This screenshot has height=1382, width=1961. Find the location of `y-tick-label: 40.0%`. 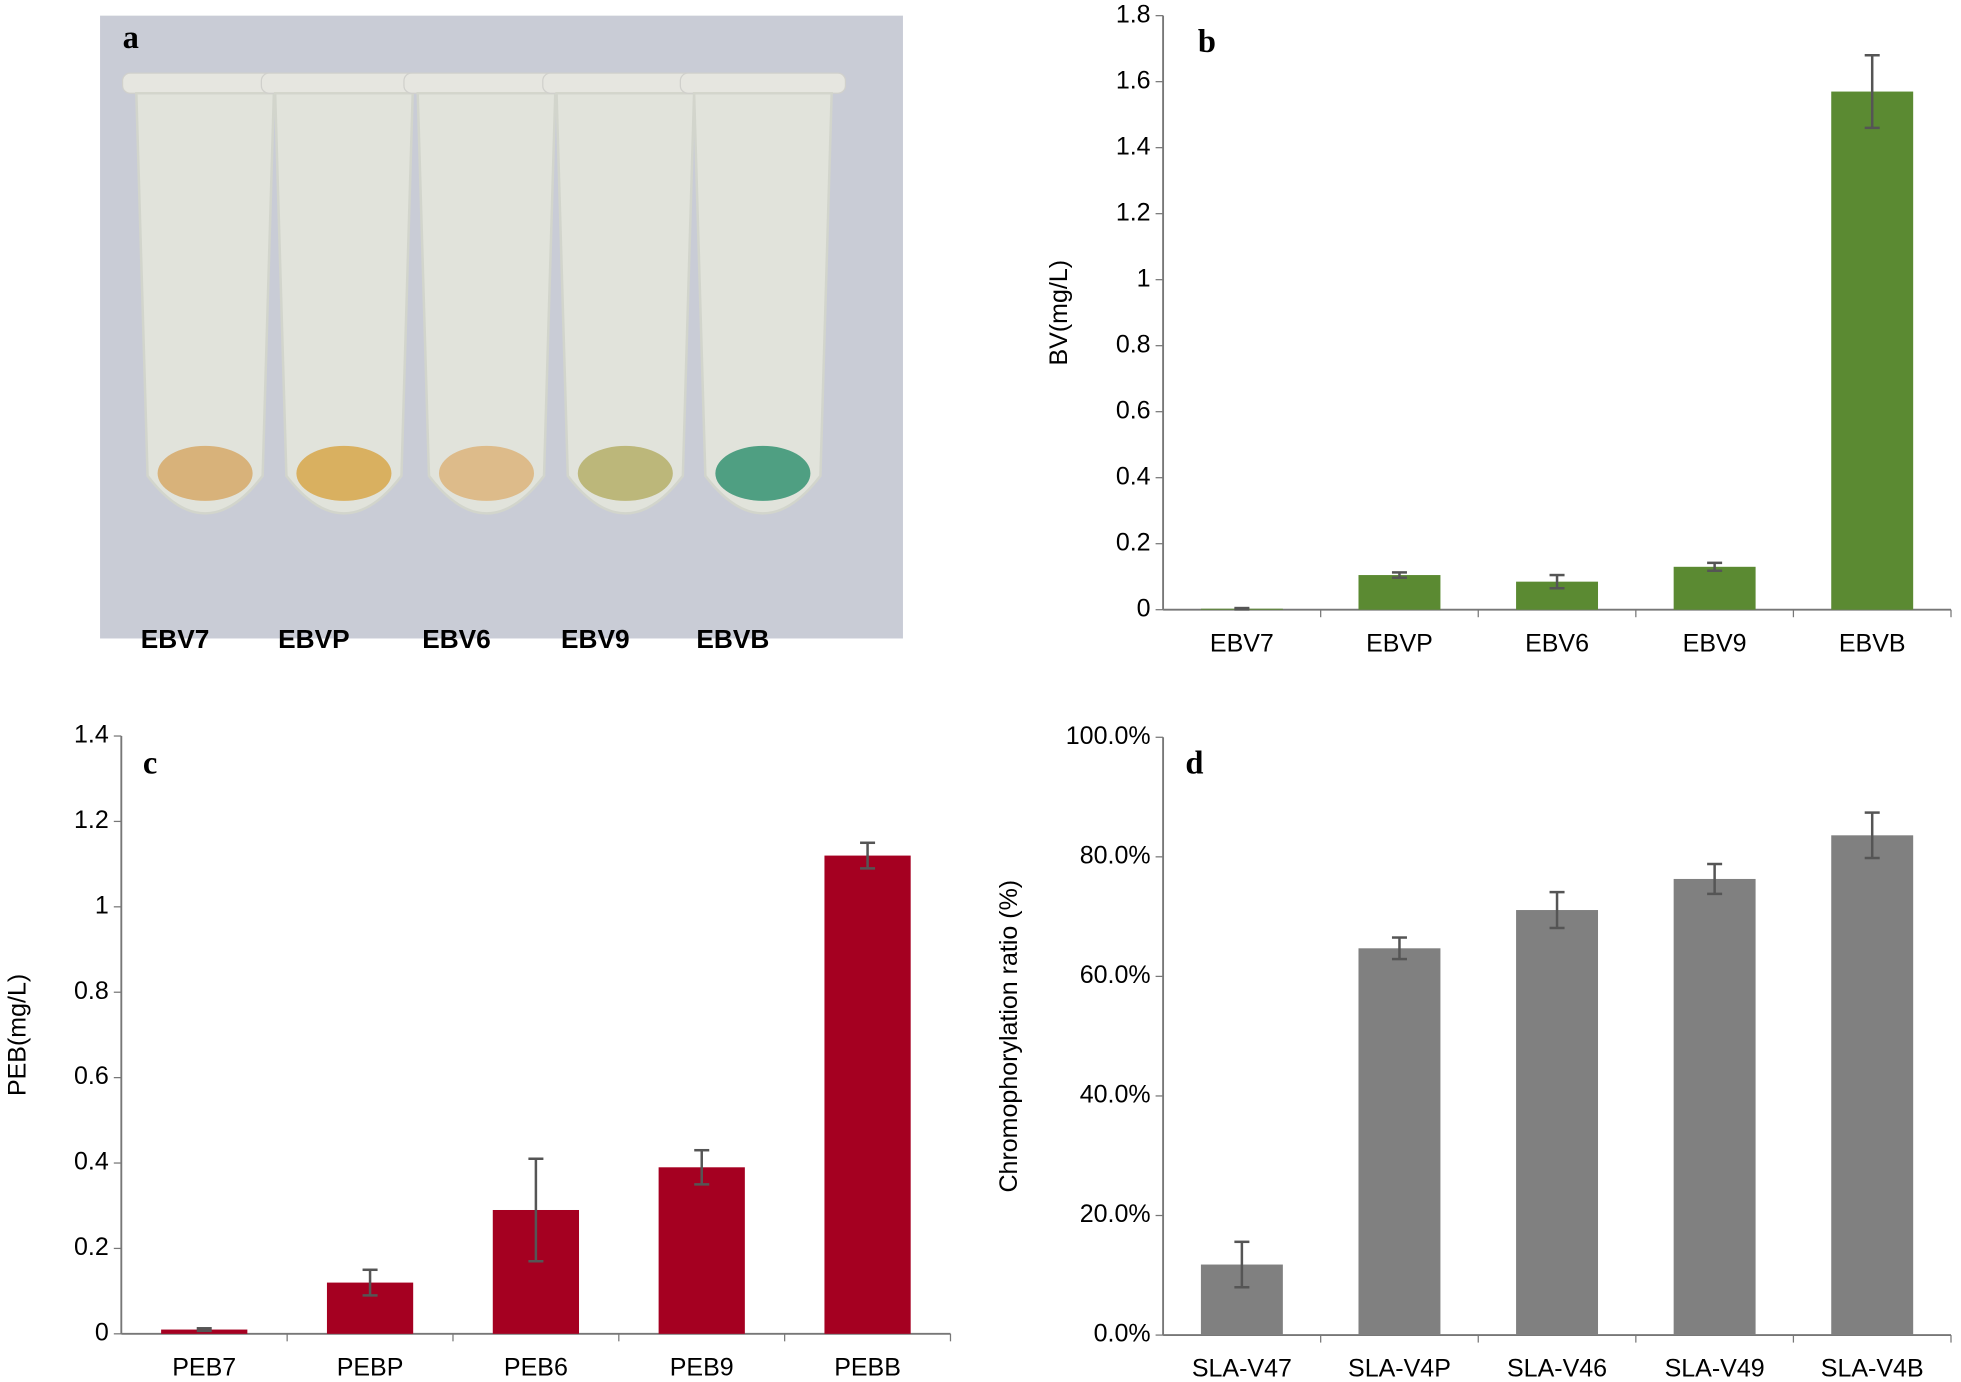

y-tick-label: 40.0% is located at coordinates (1115, 1095).